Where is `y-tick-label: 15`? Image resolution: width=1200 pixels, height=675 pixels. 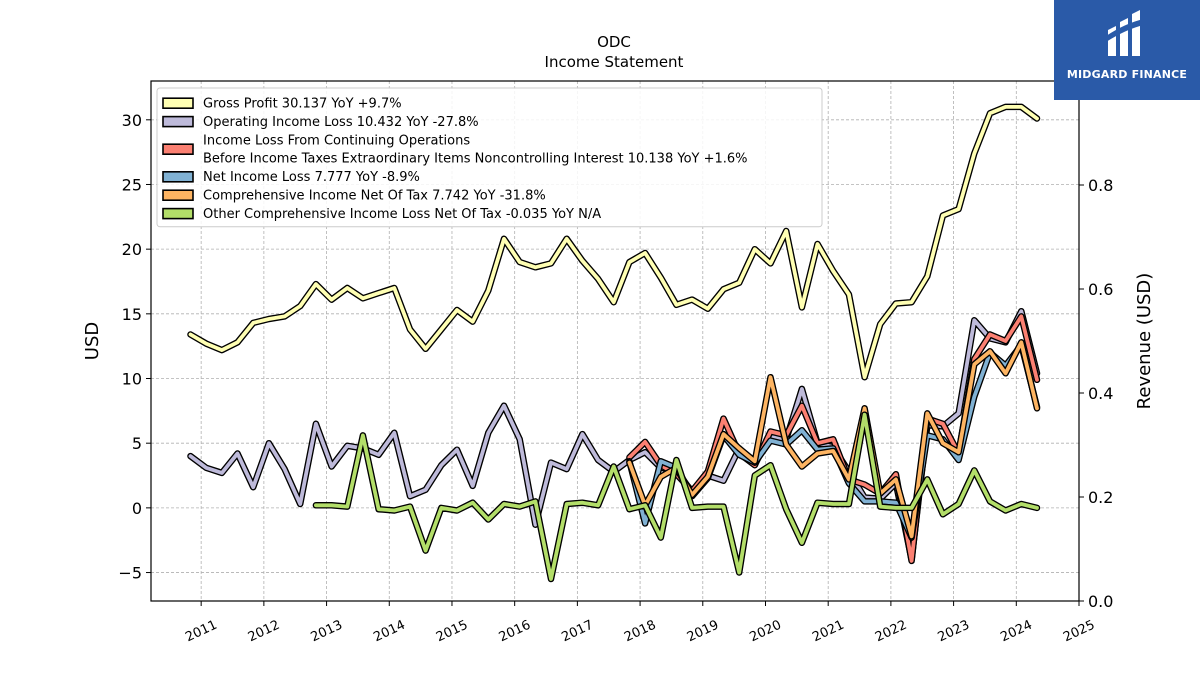 y-tick-label: 15 is located at coordinates (132, 314).